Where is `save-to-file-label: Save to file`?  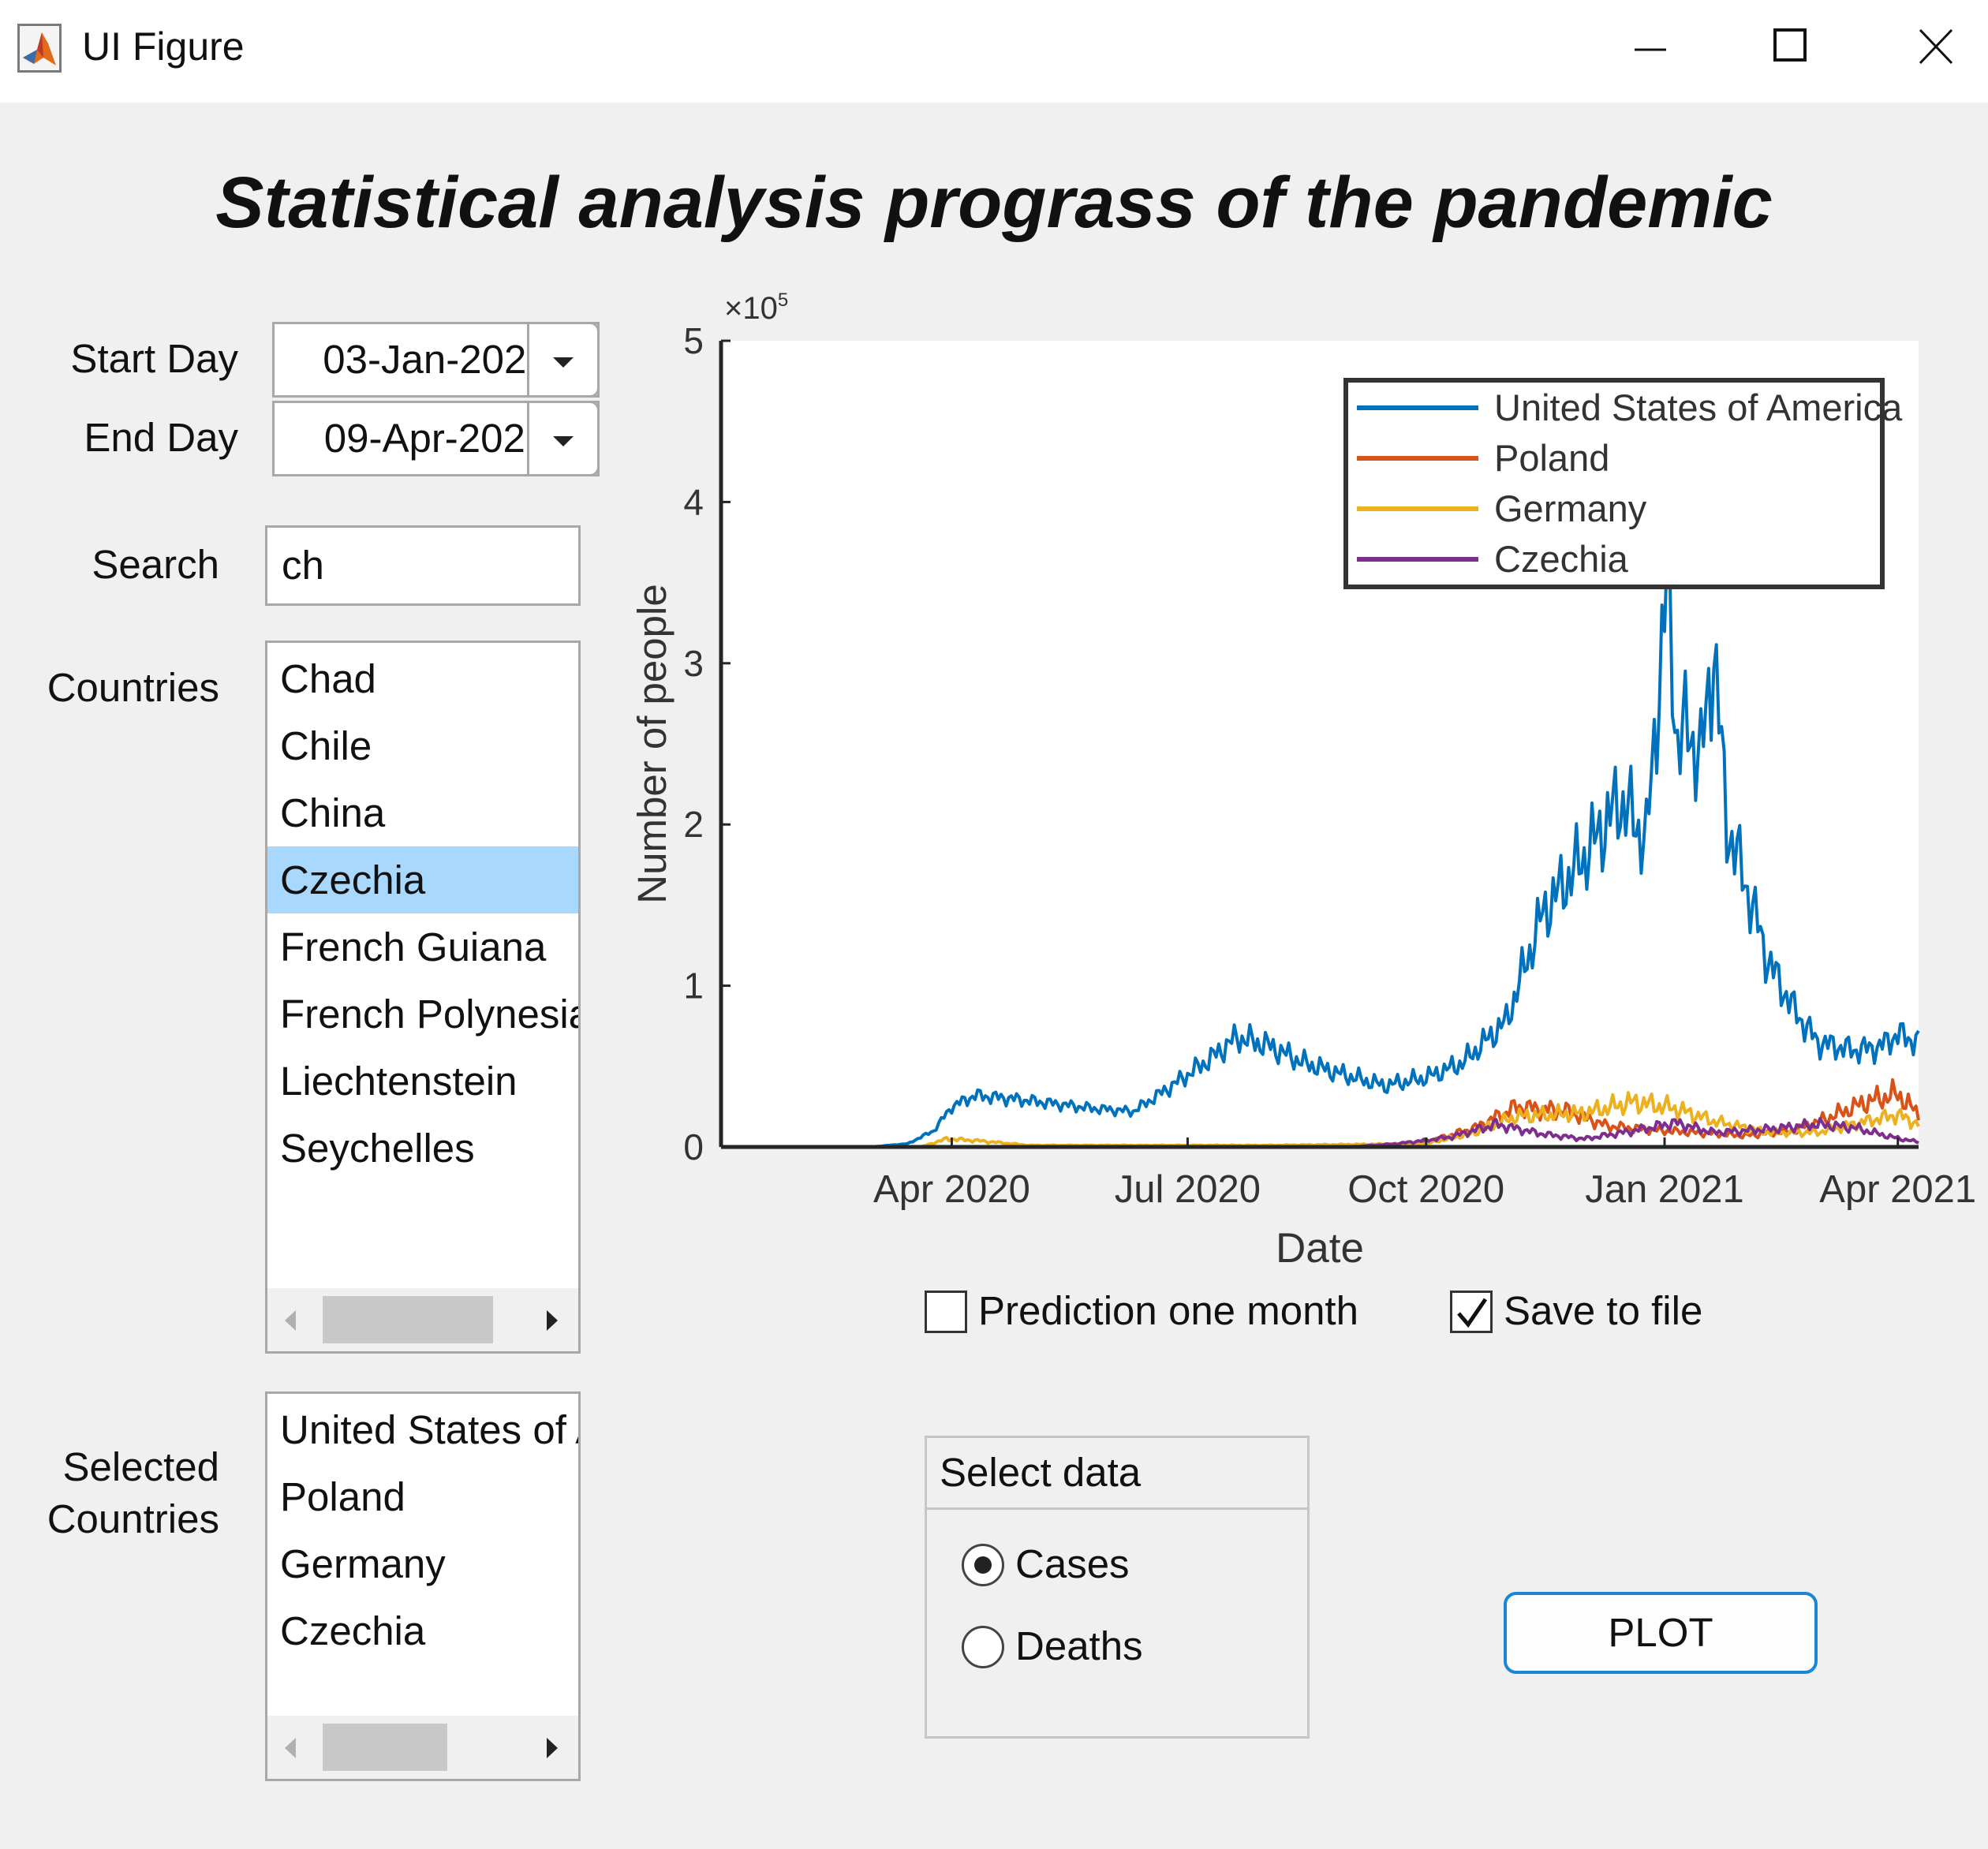 save-to-file-label: Save to file is located at coordinates (1603, 1310).